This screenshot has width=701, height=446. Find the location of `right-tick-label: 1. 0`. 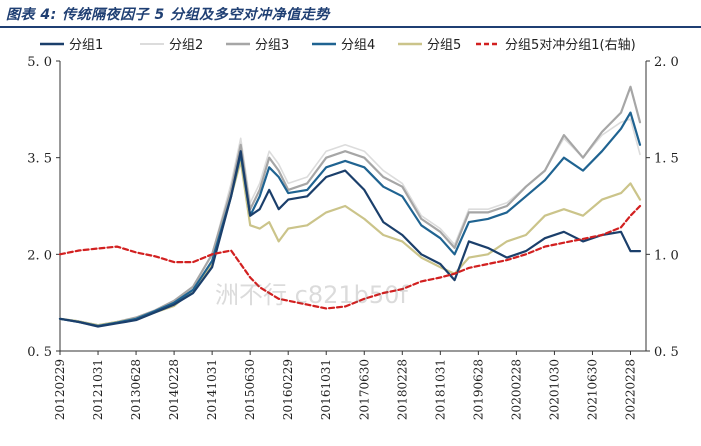

right-tick-label: 1. 0 is located at coordinates (666, 255).